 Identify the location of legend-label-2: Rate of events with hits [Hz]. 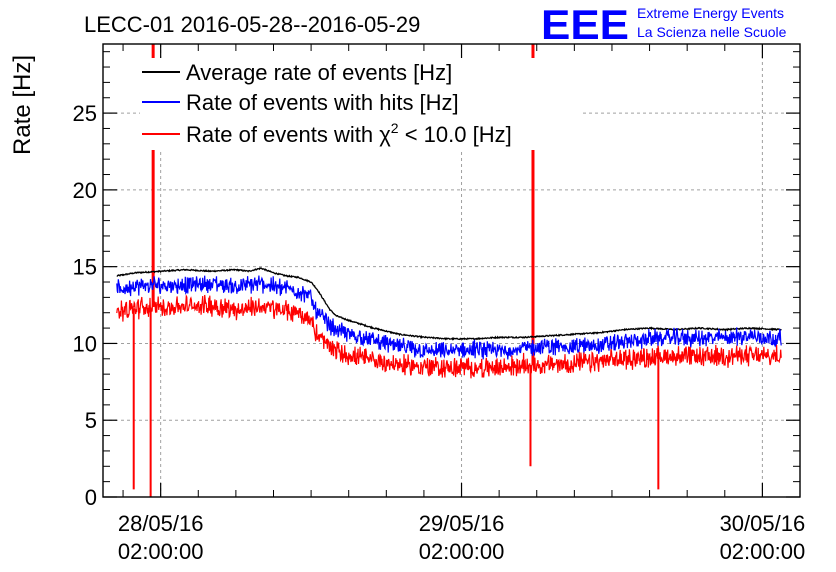
(322, 102).